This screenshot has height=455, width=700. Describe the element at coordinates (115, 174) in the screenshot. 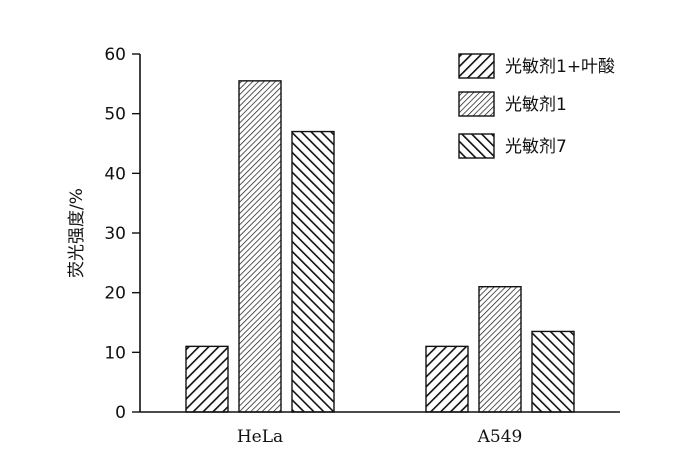

I see `y-tick-label-40: 40` at that location.